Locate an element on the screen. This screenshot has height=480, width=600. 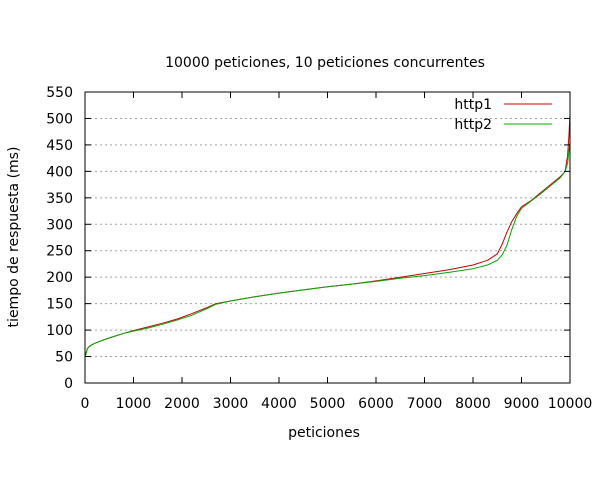
y-tick-label: 350 is located at coordinates (59, 199).